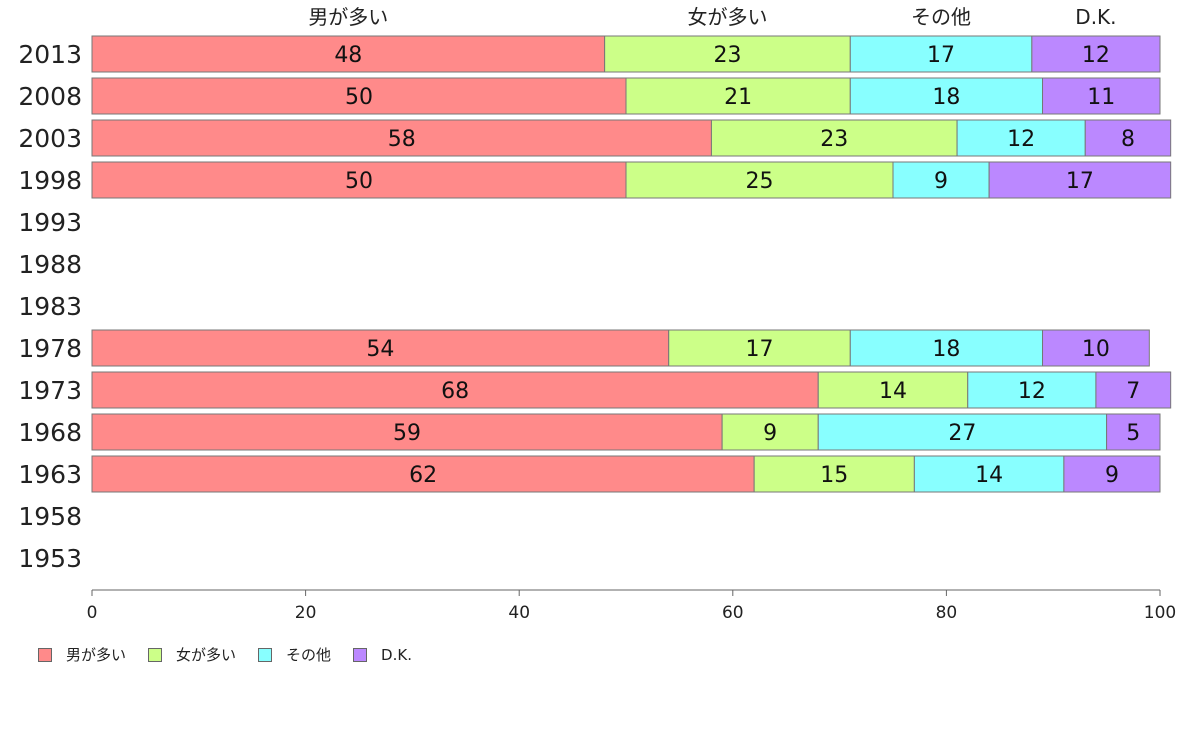 The image size is (1188, 736). Describe the element at coordinates (947, 613) in the screenshot. I see `x-tick-label: 80` at that location.